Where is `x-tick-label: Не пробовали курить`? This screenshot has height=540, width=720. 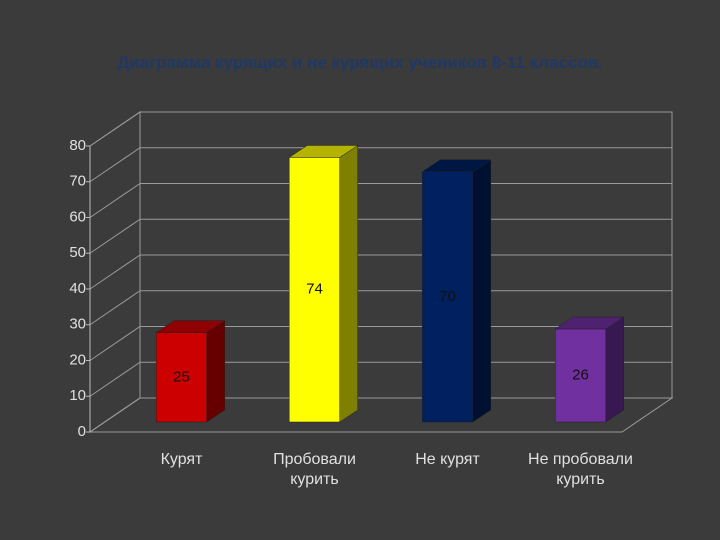 x-tick-label: Не пробовали курить is located at coordinates (580, 469).